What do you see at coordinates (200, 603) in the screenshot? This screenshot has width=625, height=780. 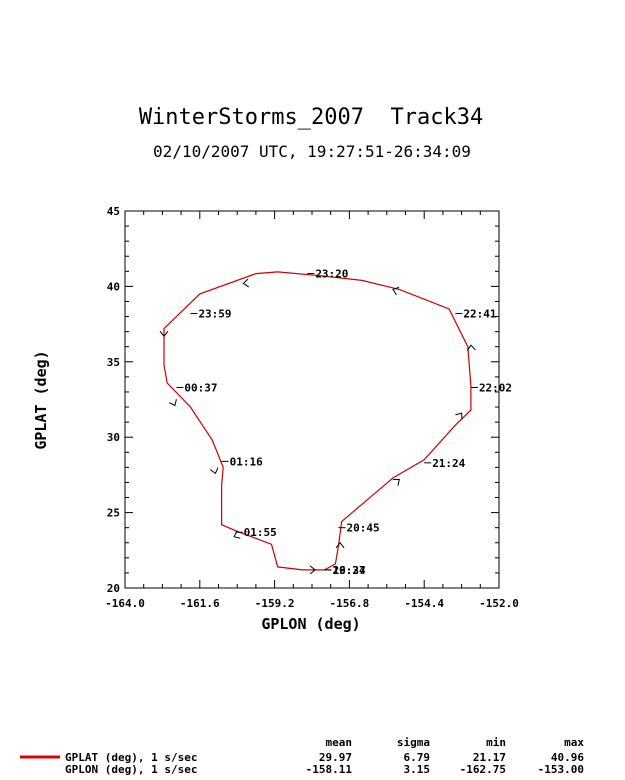 I see `x-tick-label: -161.6` at bounding box center [200, 603].